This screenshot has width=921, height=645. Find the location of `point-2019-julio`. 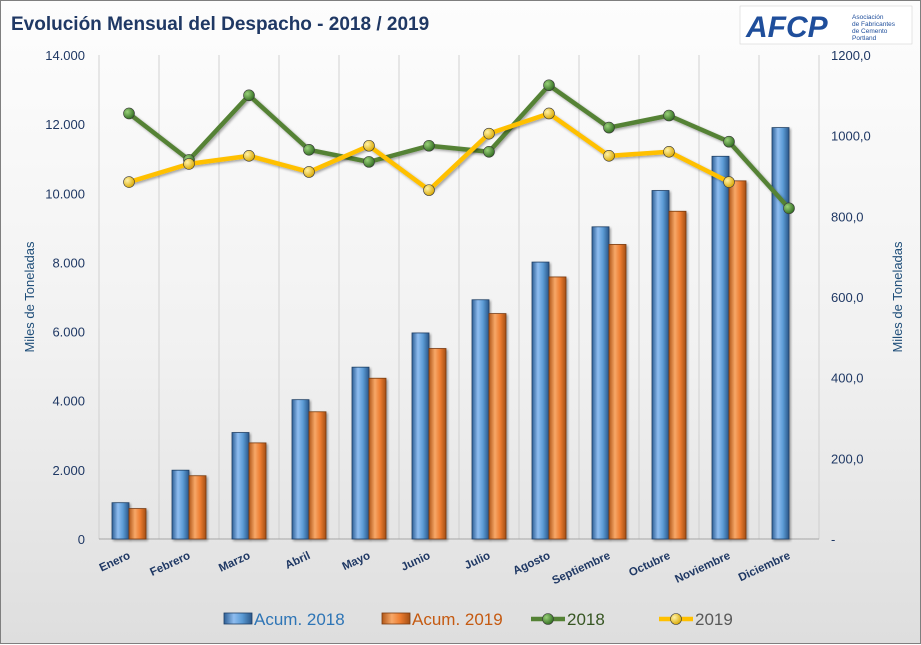

point-2019-julio is located at coordinates (489, 133).